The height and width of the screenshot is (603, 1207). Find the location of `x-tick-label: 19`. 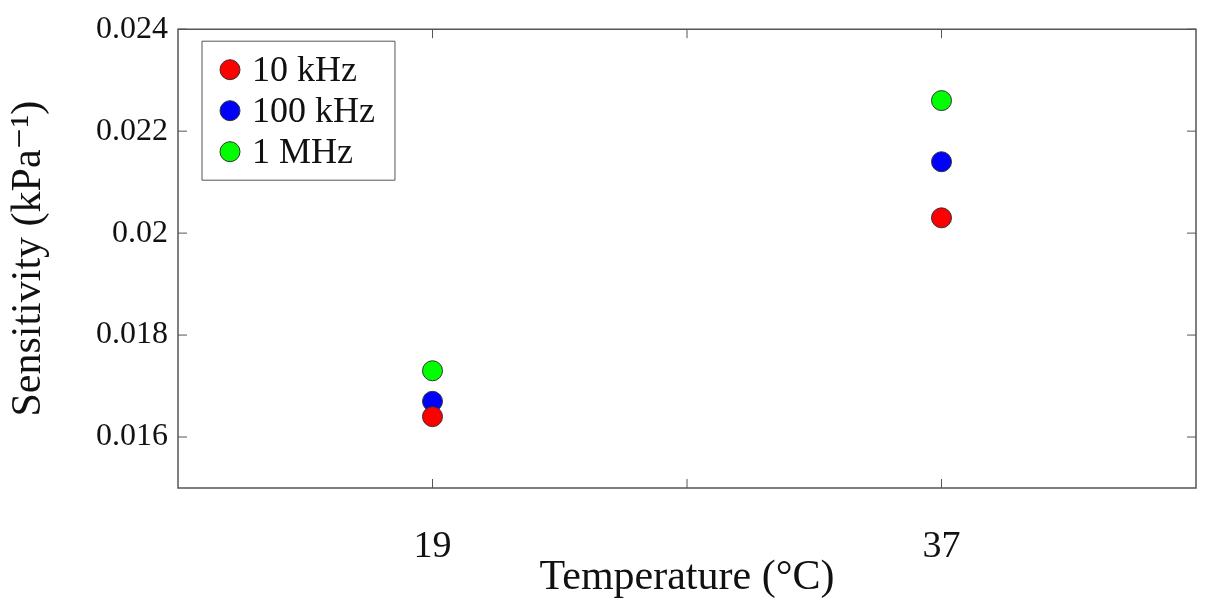

x-tick-label: 19 is located at coordinates (432, 543).